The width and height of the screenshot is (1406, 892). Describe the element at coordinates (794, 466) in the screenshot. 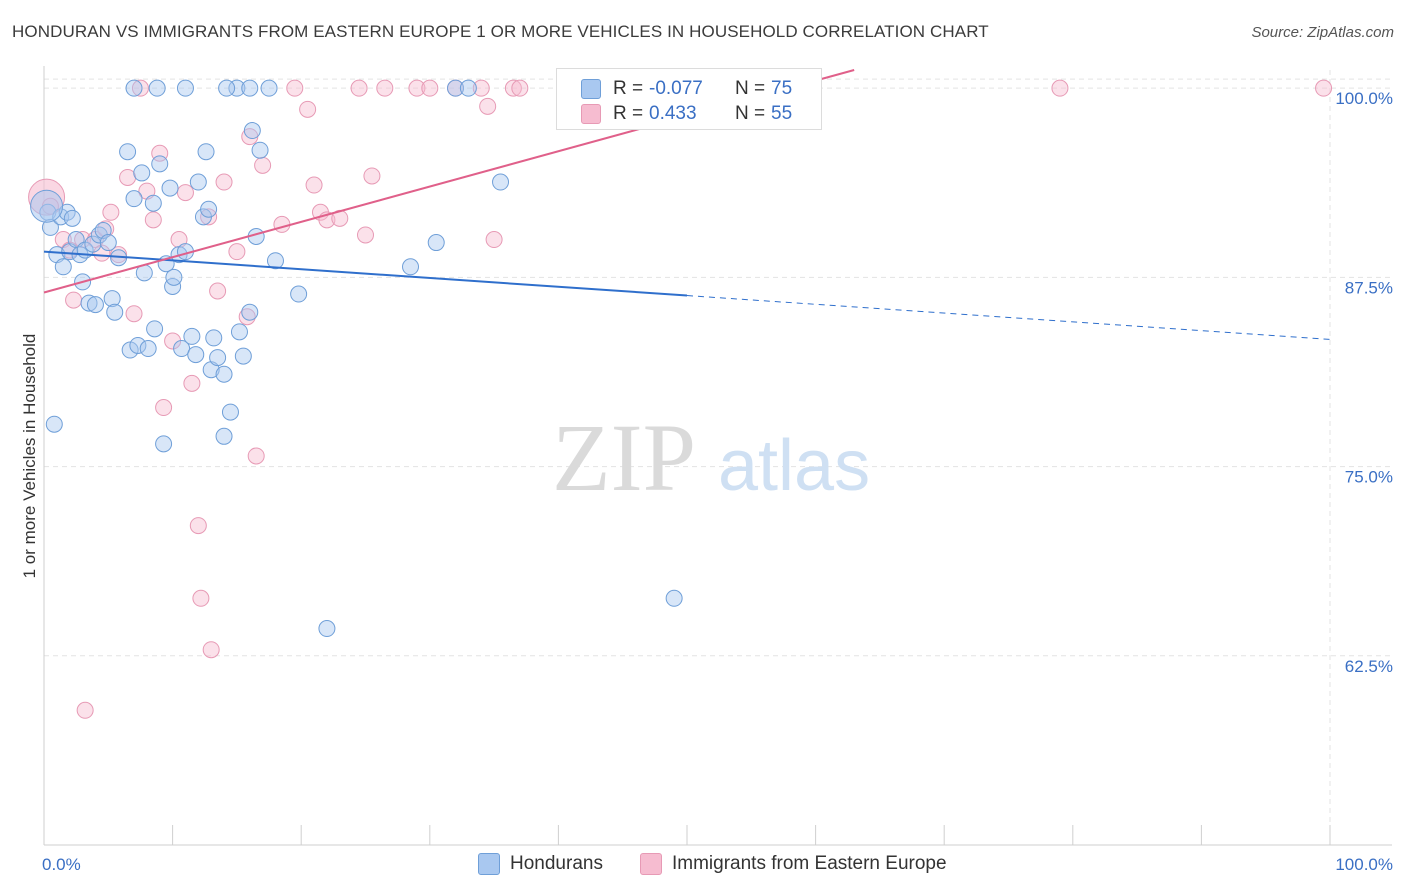

I see `watermark-atlas: atlas` at that location.